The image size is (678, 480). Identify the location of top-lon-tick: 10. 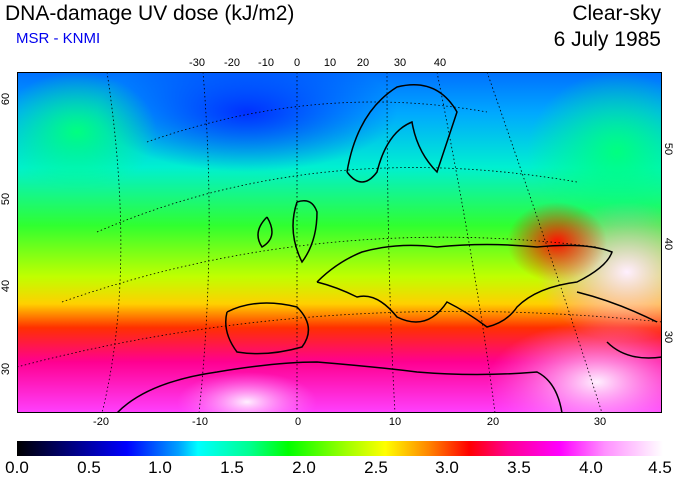
(330, 63).